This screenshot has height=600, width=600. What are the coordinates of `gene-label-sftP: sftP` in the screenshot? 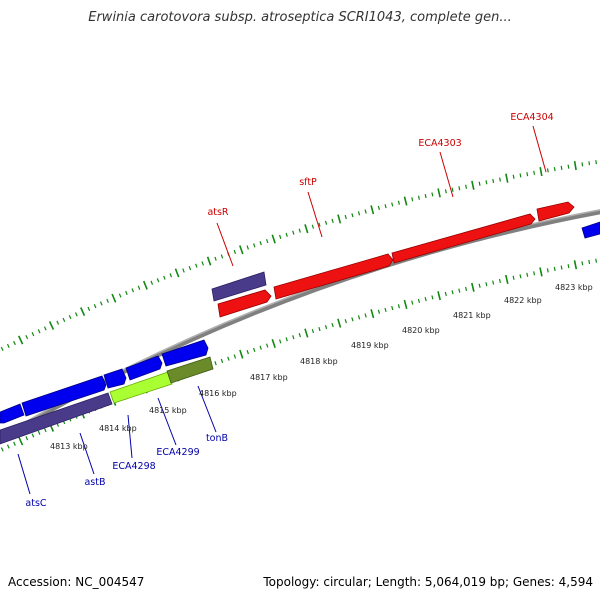 It's located at (308, 182).